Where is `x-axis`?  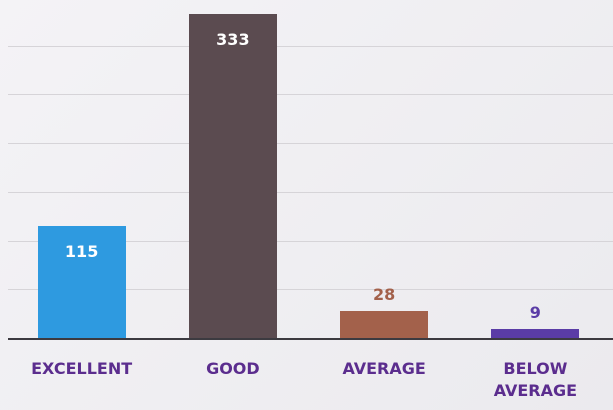 x-axis is located at coordinates (310, 339).